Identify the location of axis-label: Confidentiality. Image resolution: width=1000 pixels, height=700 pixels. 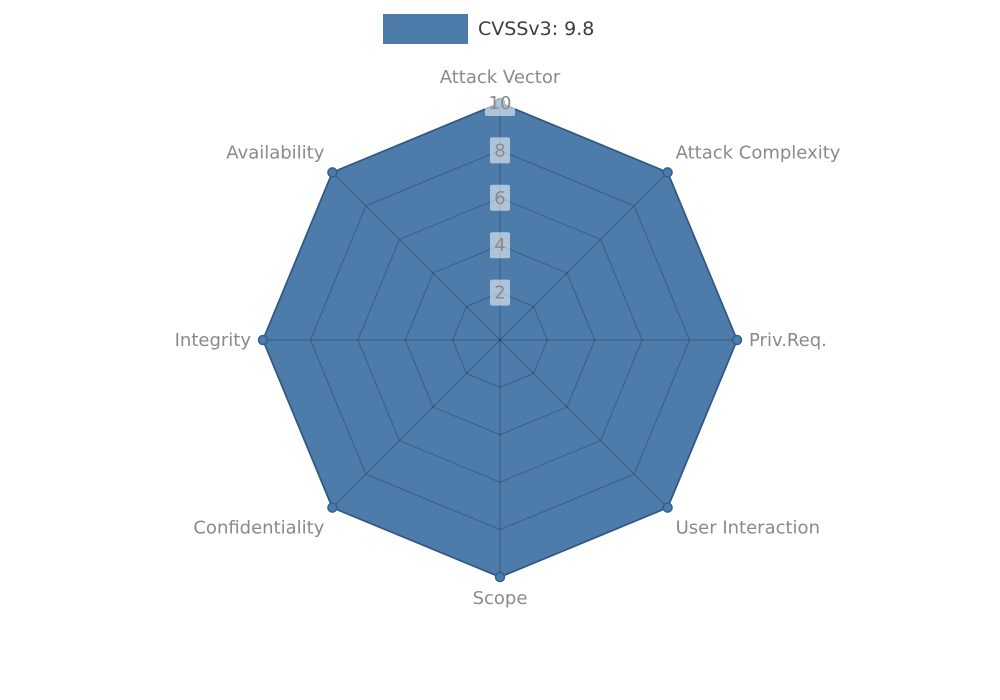
(258, 528).